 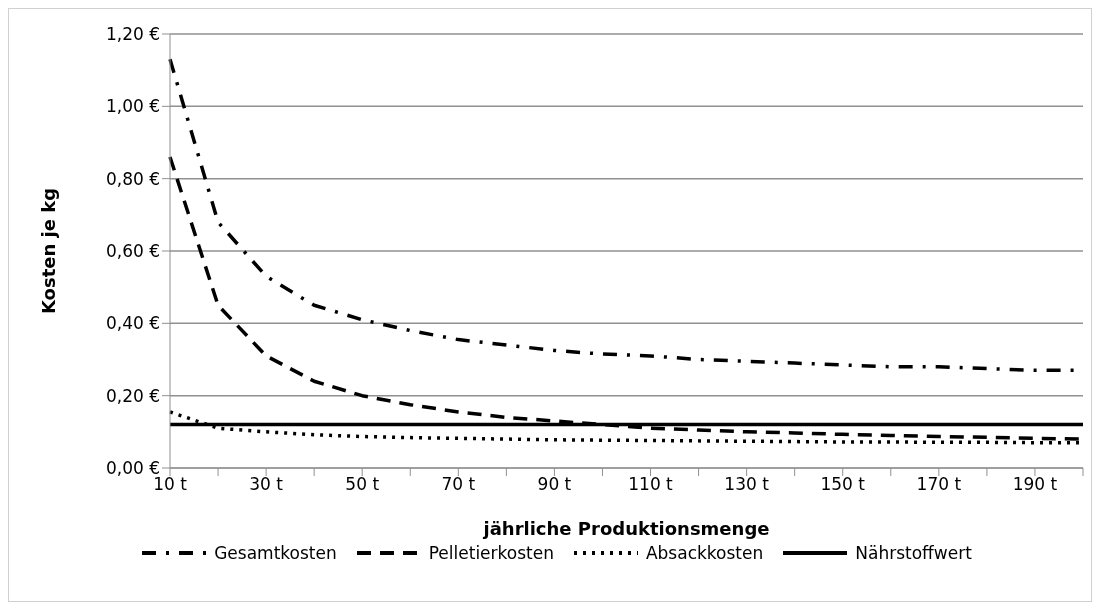 I want to click on x-tick-label: 130 t, so click(x=747, y=484).